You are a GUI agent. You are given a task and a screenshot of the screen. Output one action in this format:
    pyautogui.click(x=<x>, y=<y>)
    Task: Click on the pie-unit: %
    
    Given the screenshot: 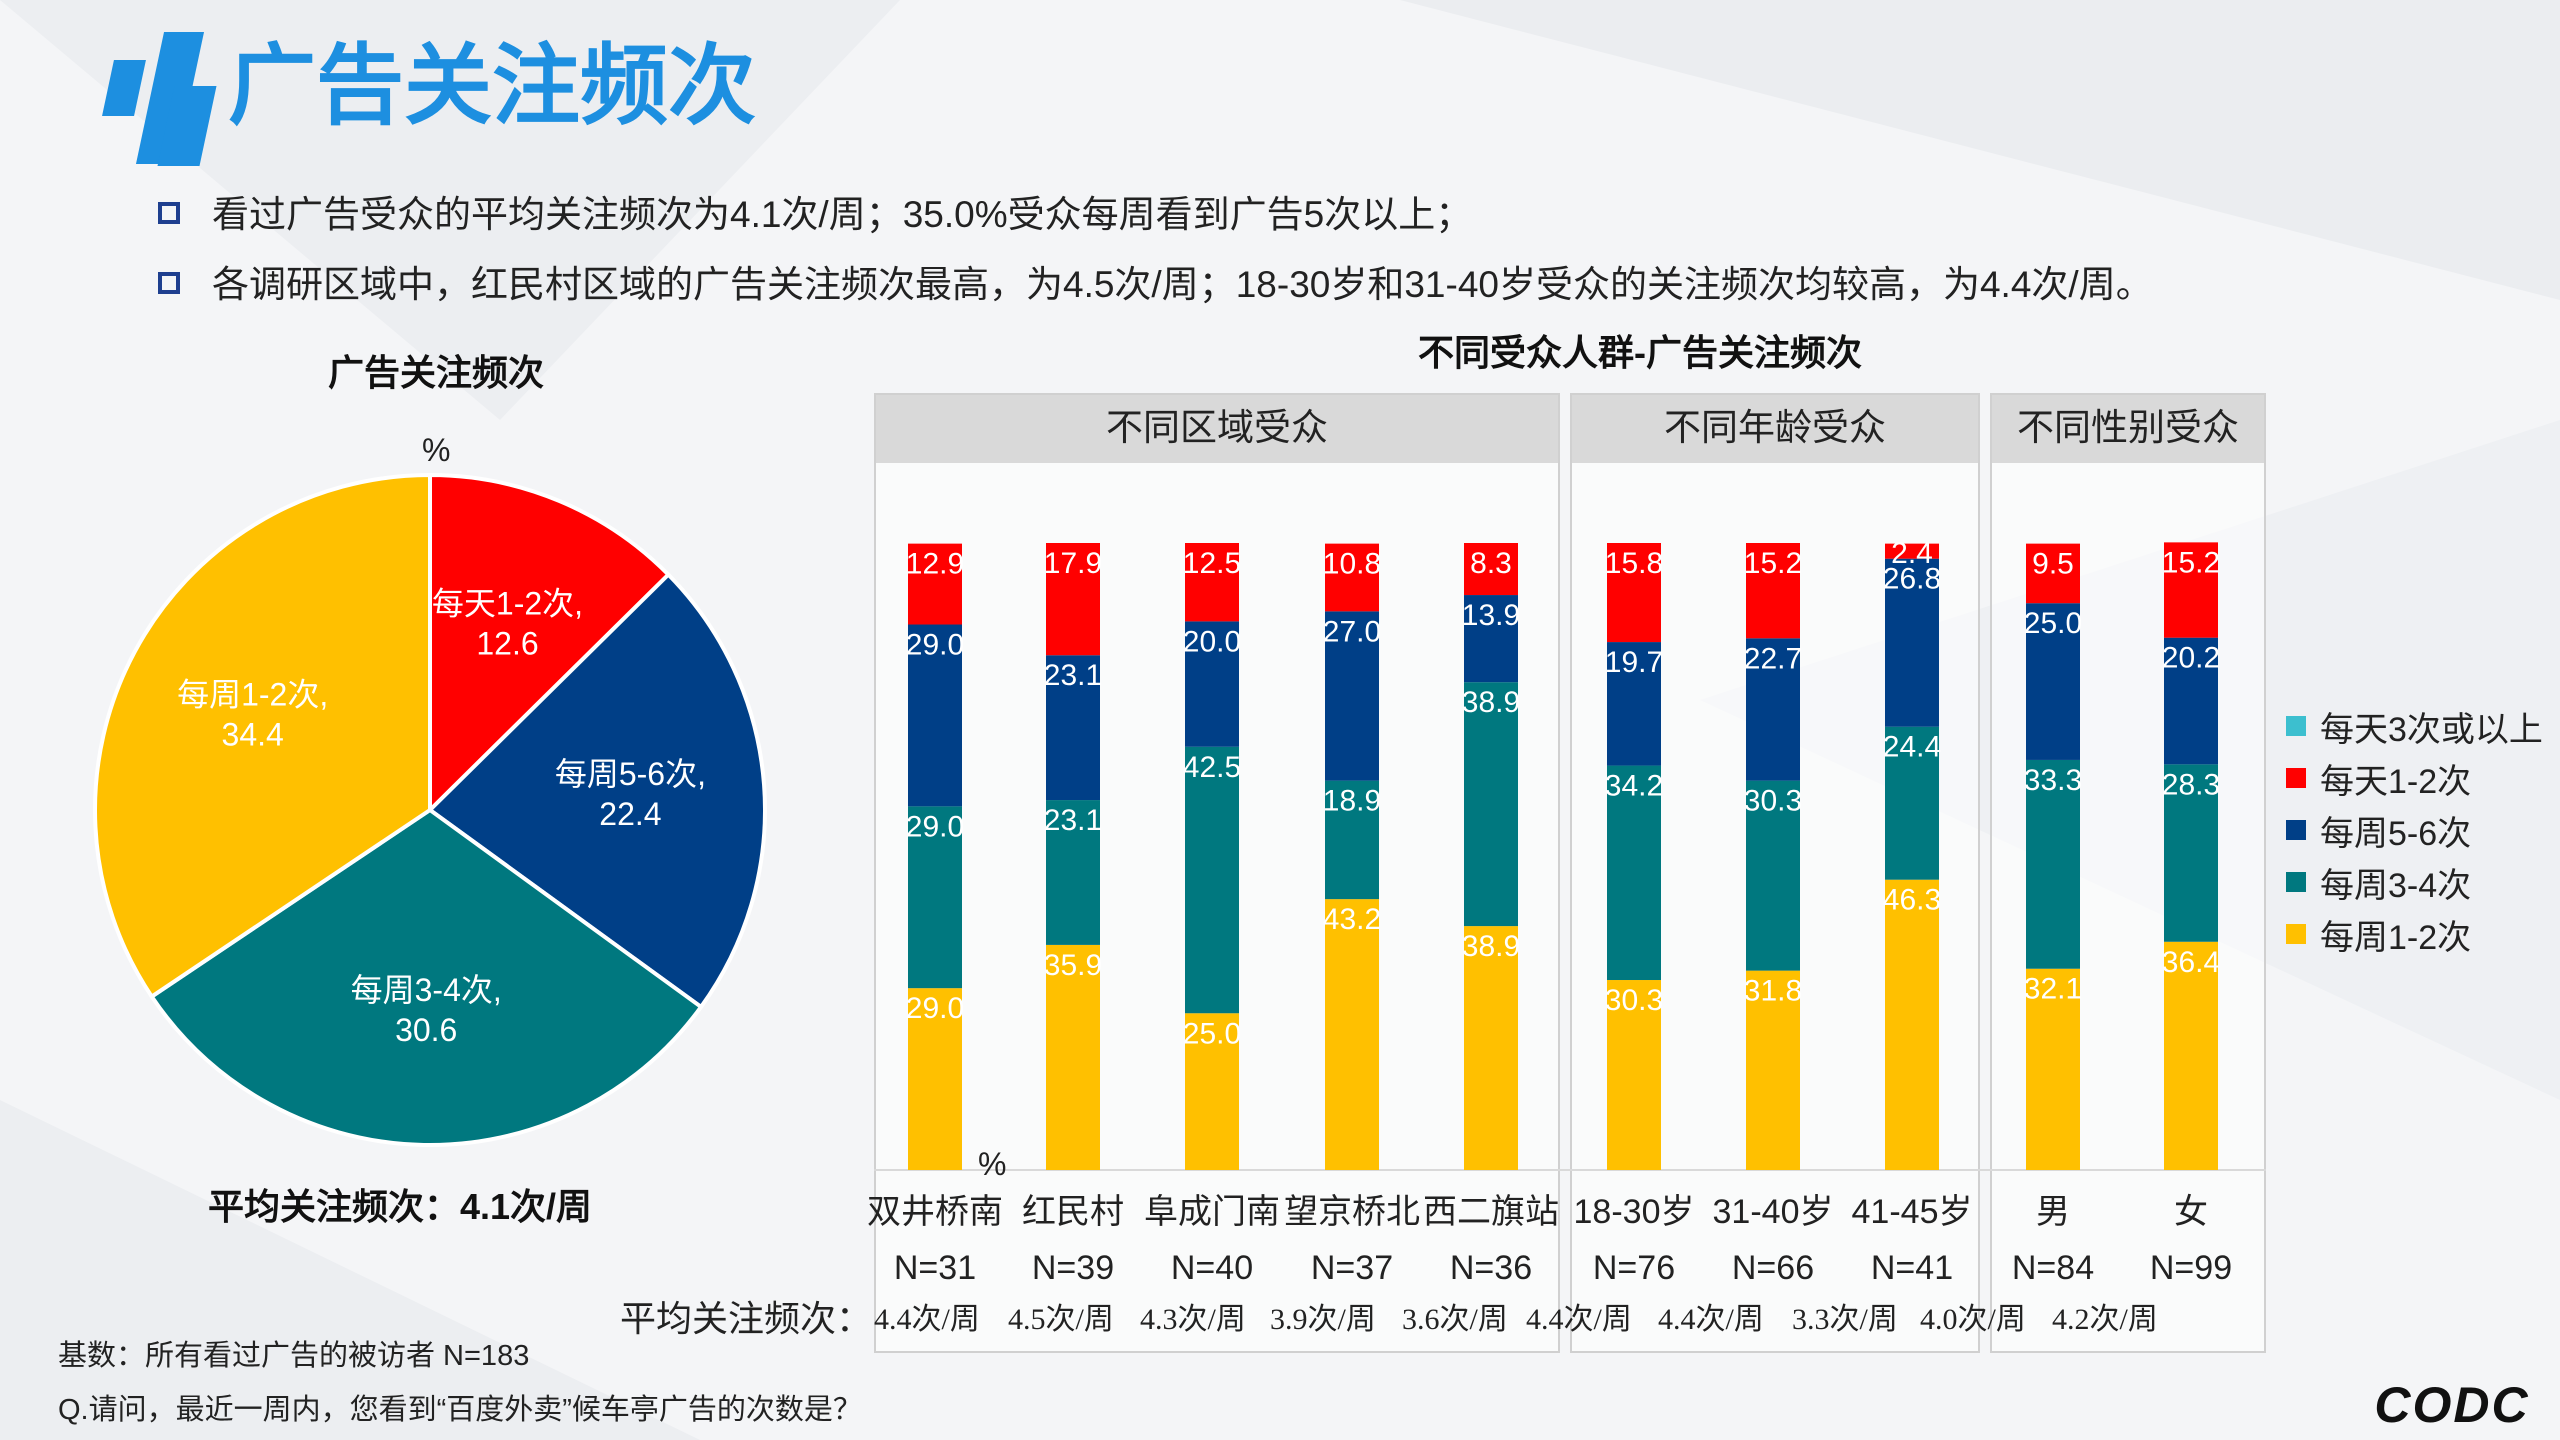 What is the action you would take?
    pyautogui.click(x=436, y=450)
    